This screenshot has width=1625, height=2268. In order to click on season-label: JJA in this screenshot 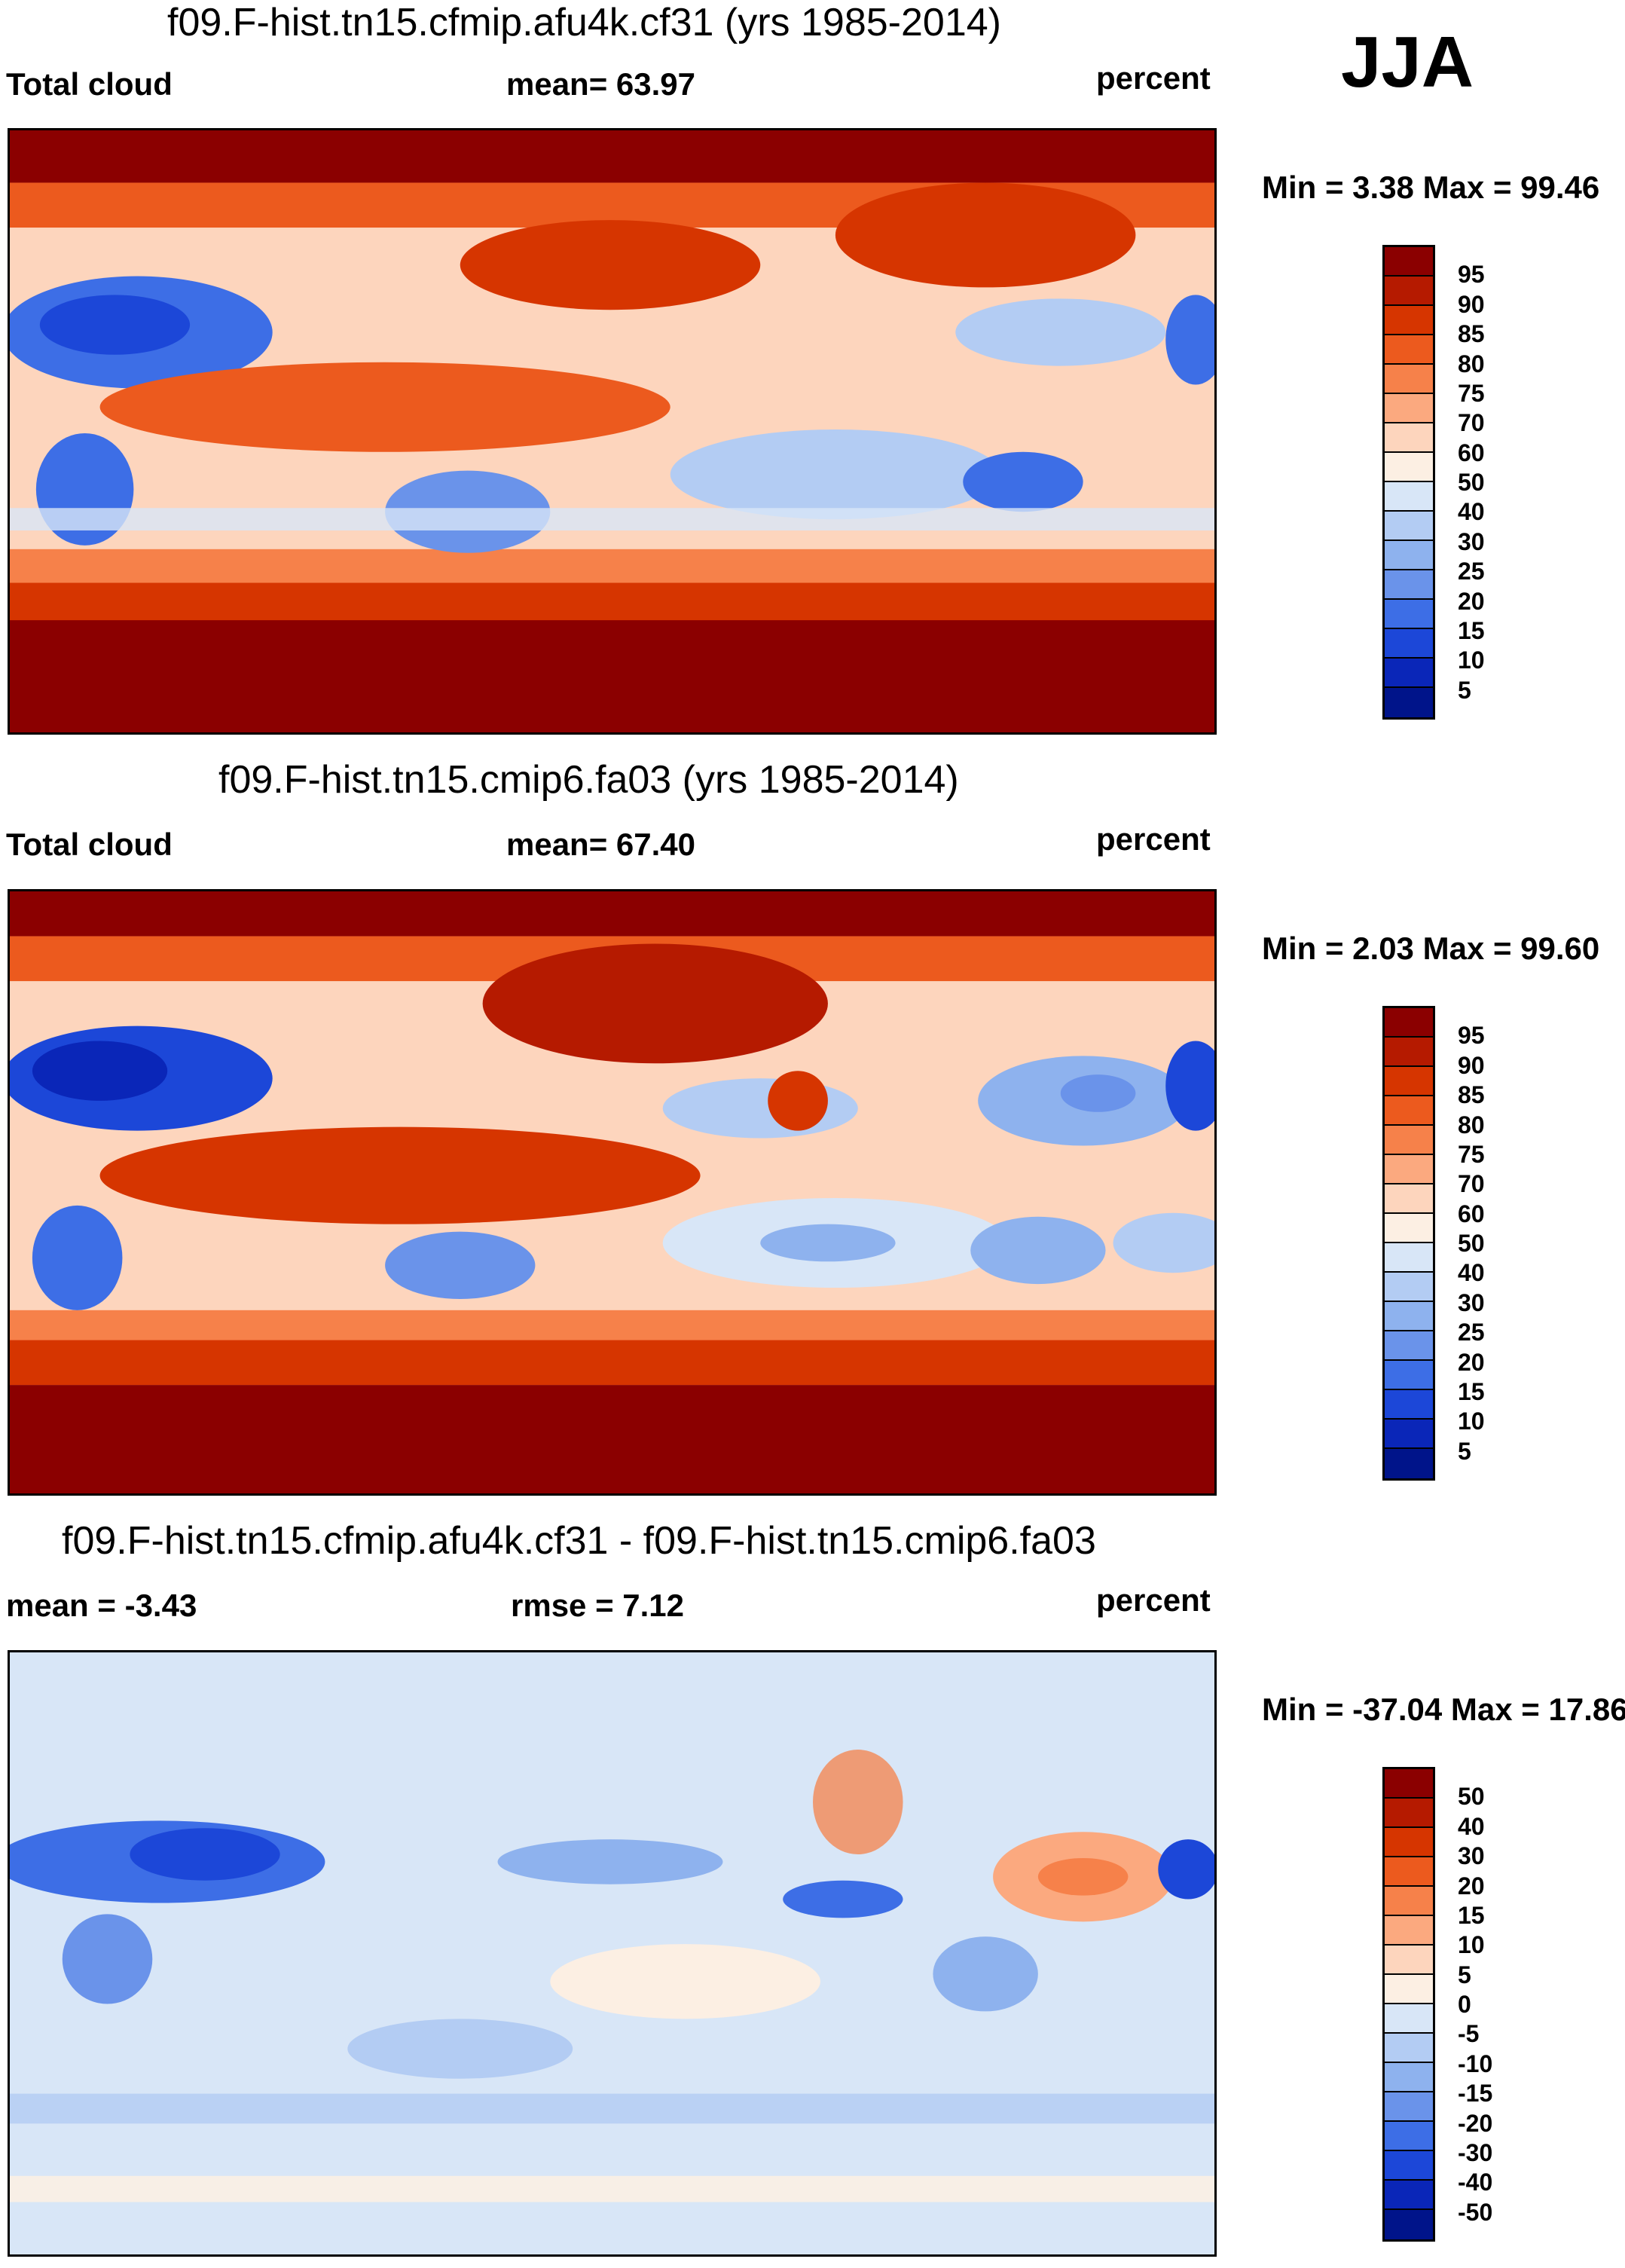, I will do `click(1407, 62)`.